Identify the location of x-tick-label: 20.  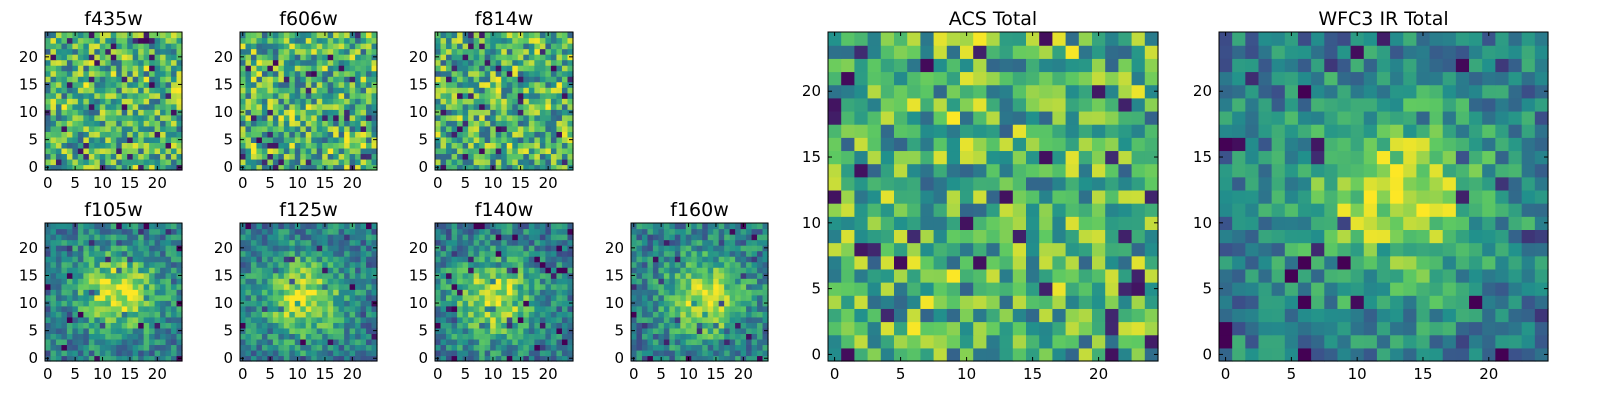
(548, 183).